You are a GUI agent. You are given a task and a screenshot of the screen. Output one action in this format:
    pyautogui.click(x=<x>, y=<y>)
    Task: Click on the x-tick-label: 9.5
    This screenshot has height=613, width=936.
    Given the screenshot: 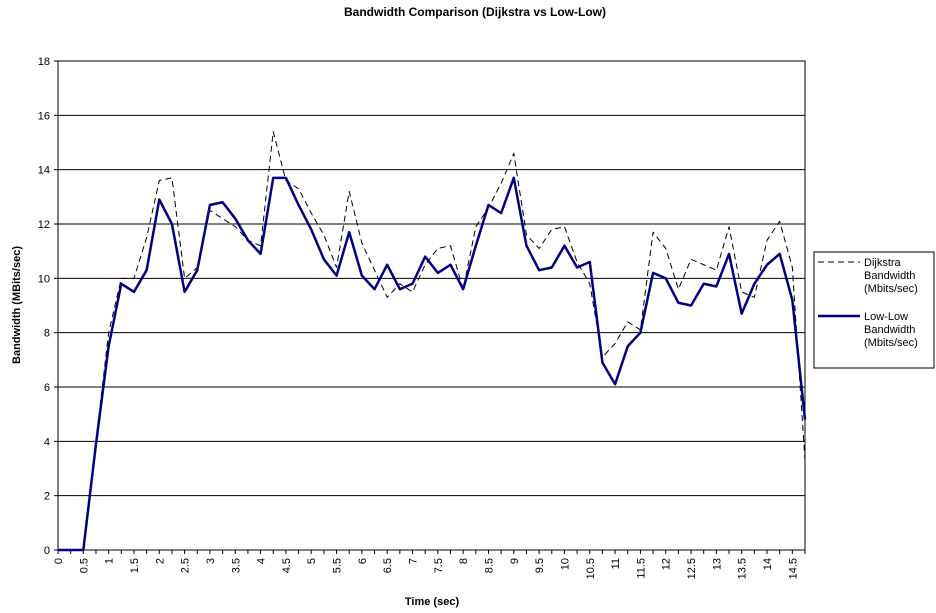 What is the action you would take?
    pyautogui.click(x=540, y=565)
    